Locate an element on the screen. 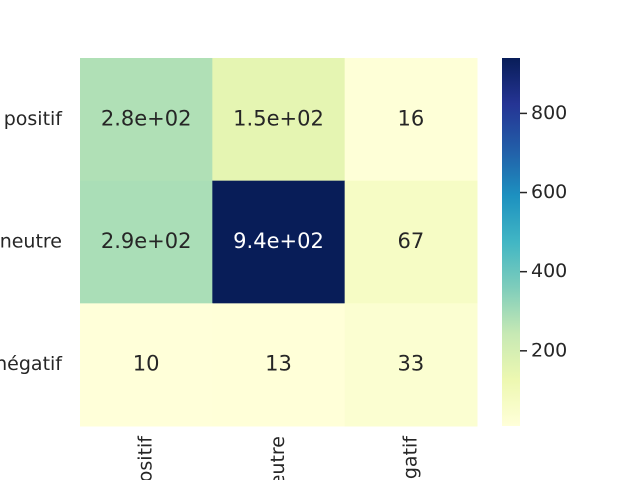  cell-label: 1.5e+02 is located at coordinates (278, 118).